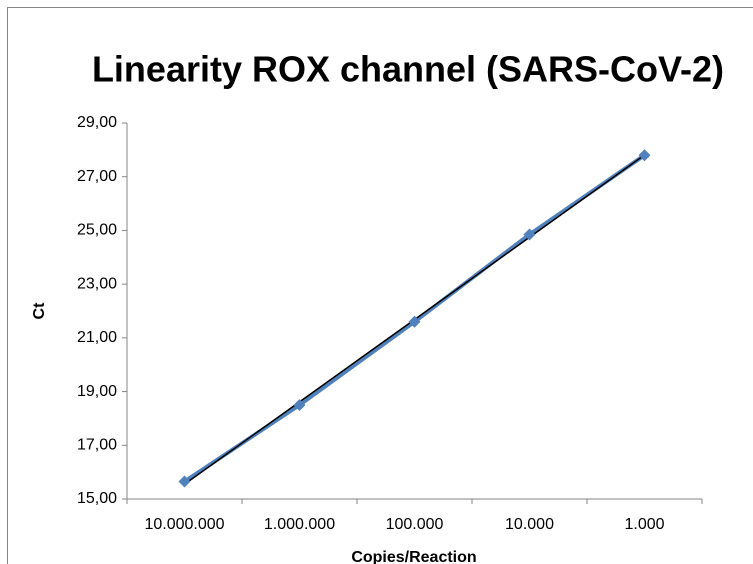  Describe the element at coordinates (39, 311) in the screenshot. I see `y-axis-title: Ct` at that location.